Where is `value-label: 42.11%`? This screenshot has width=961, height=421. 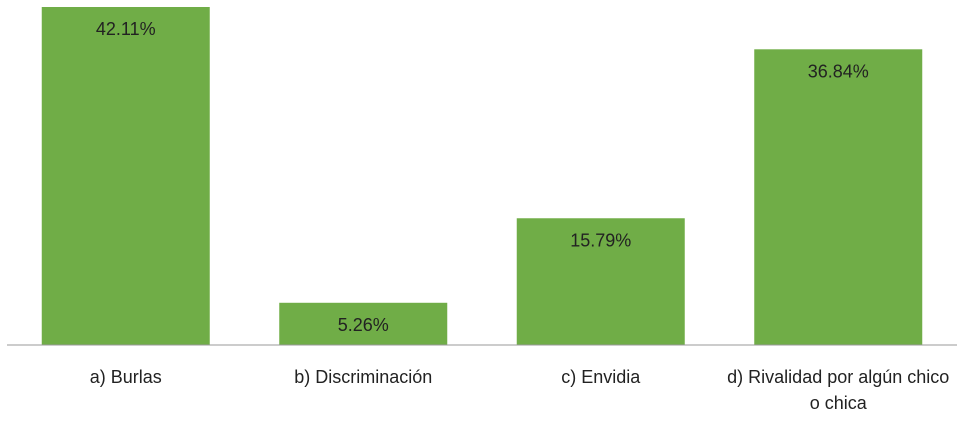 value-label: 42.11% is located at coordinates (126, 29).